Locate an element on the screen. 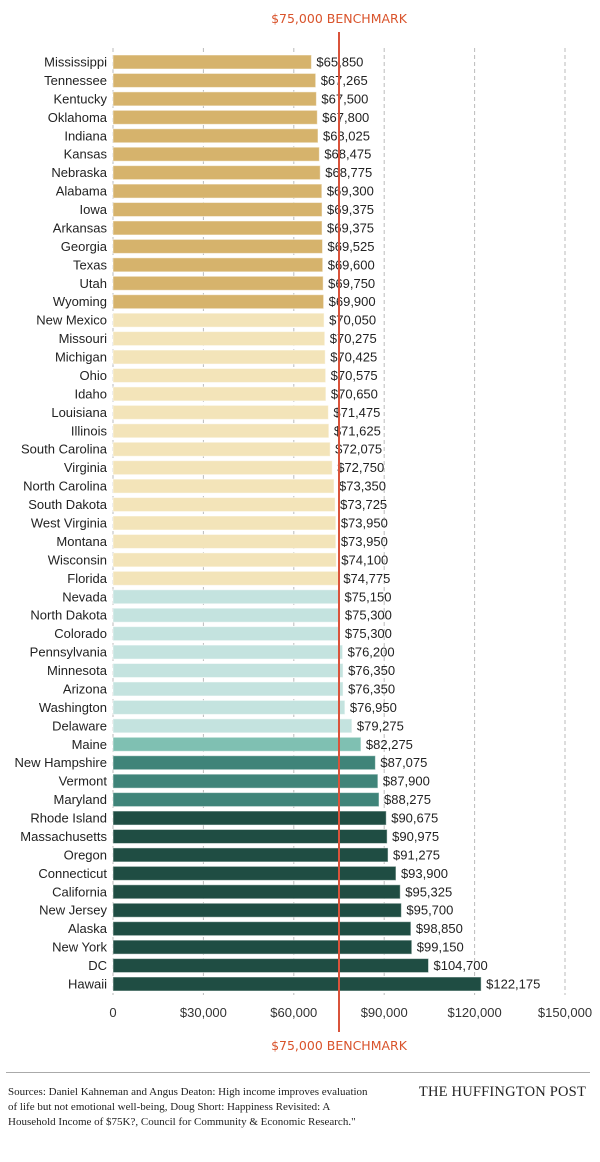  value-label: $69,525 is located at coordinates (351, 246).